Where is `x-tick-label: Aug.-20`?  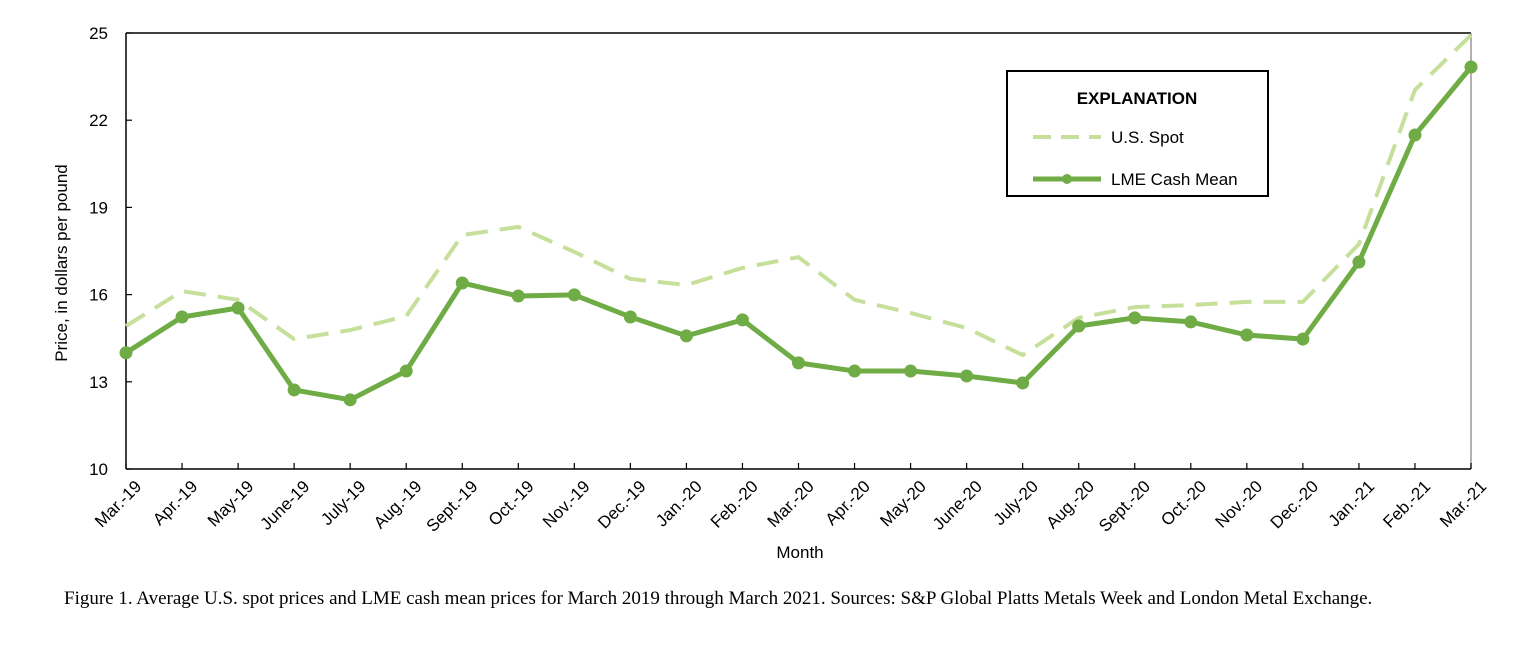 x-tick-label: Aug.-20 is located at coordinates (1070, 505).